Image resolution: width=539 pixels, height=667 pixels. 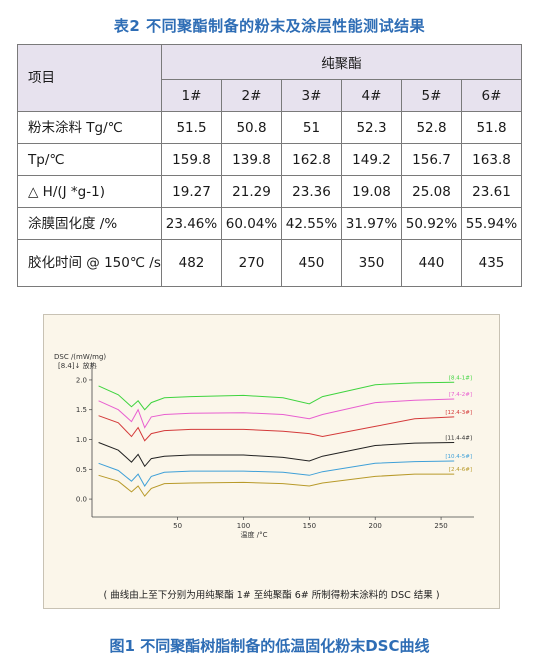 I want to click on table-row: Tp/℃ 159.8 139.8 162.8 149.2 156.7 163.8, so click(x=269, y=159).